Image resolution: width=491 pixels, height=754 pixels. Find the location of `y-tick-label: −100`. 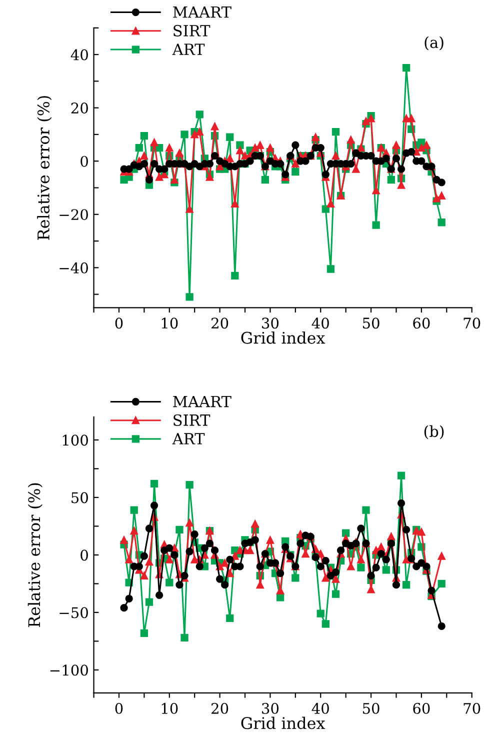

y-tick-label: −100 is located at coordinates (69, 670).